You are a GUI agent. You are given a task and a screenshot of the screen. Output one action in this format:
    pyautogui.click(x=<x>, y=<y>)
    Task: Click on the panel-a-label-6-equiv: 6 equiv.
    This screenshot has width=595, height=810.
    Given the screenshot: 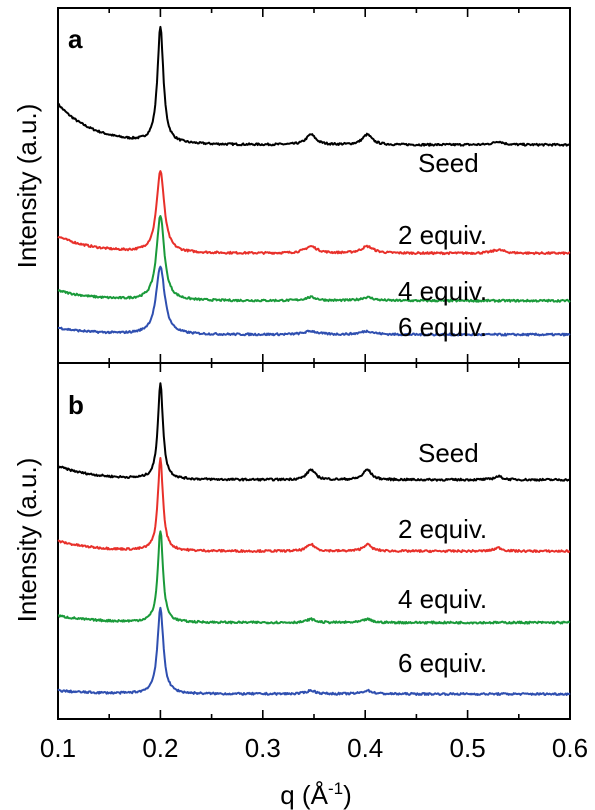 What is the action you would take?
    pyautogui.click(x=442, y=327)
    